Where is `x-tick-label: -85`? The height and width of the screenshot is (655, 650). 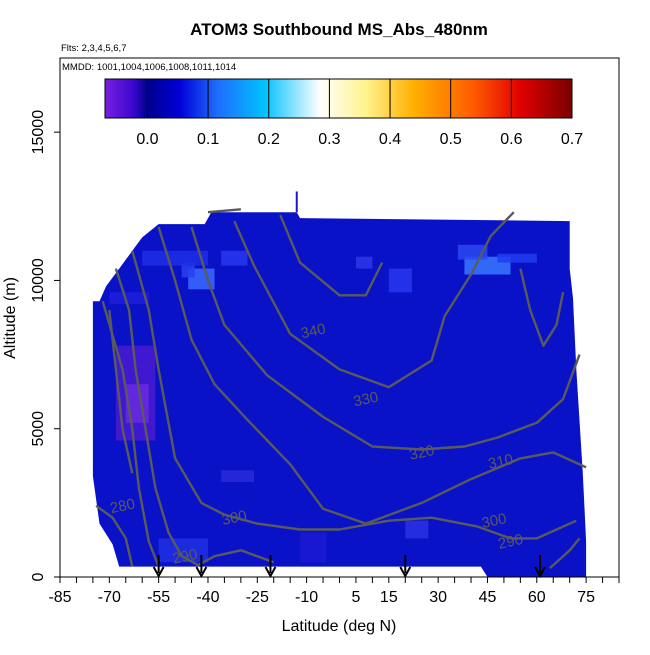
x-tick-label: -85 is located at coordinates (59, 597).